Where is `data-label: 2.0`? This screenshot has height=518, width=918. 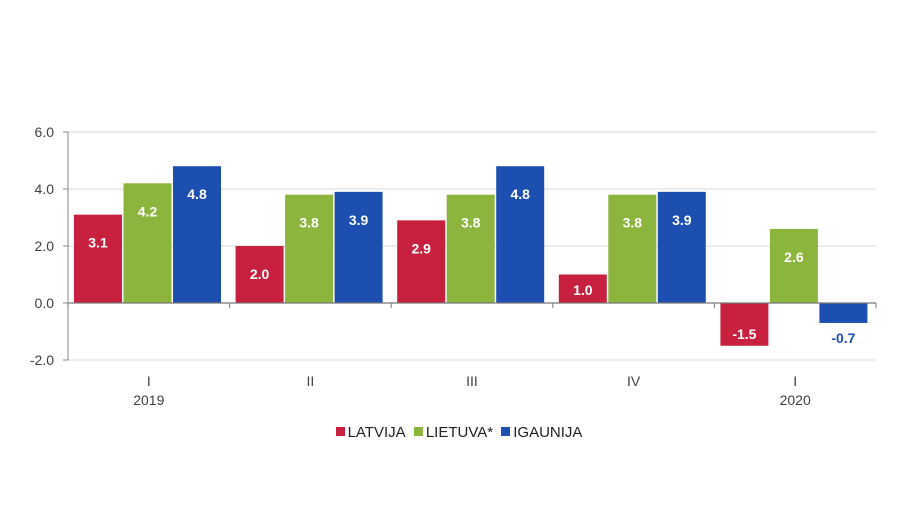 data-label: 2.0 is located at coordinates (260, 274).